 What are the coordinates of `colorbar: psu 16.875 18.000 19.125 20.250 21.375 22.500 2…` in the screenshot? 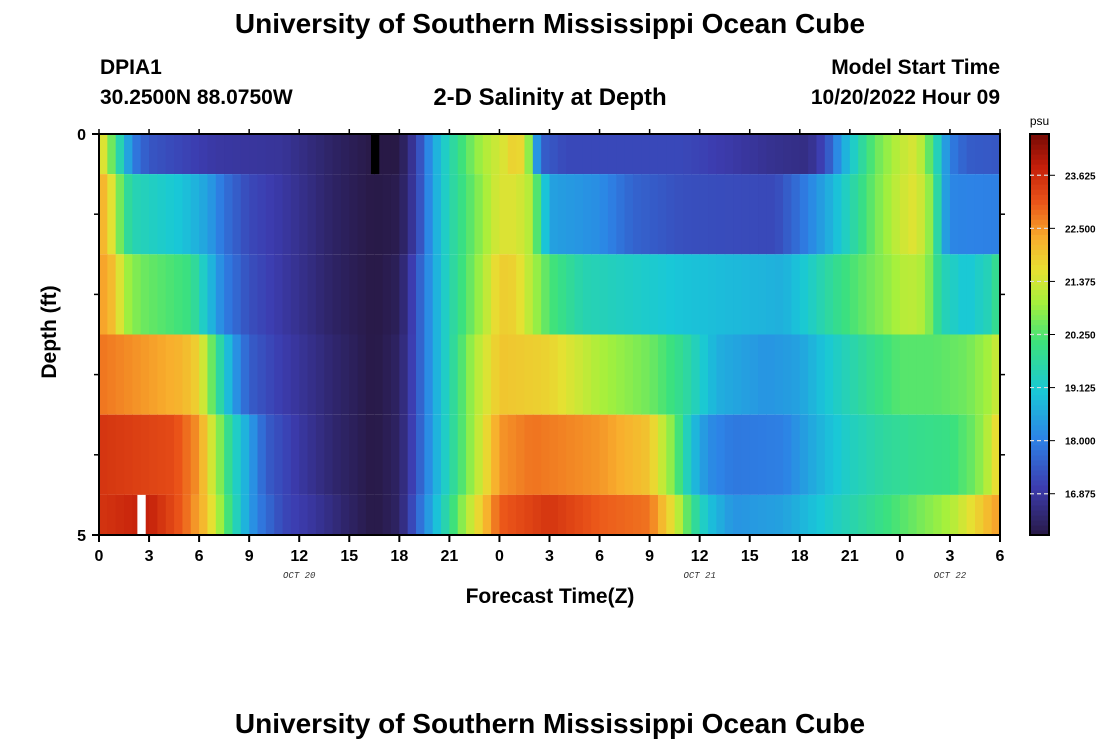 It's located at (1062, 325).